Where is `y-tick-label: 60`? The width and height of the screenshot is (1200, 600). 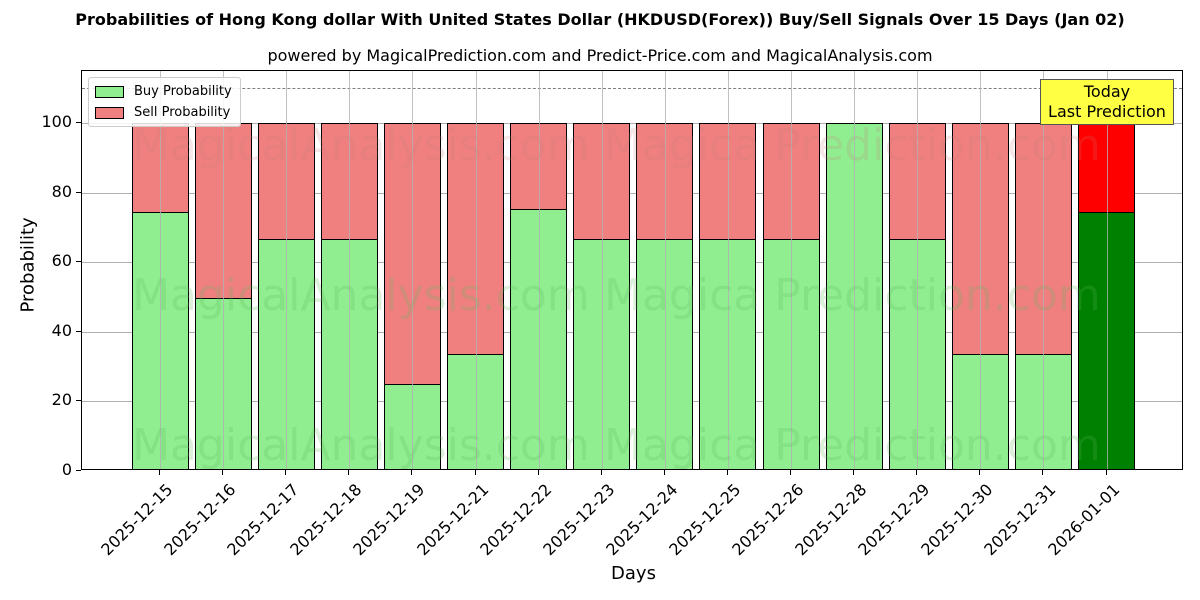 y-tick-label: 60 is located at coordinates (61, 261).